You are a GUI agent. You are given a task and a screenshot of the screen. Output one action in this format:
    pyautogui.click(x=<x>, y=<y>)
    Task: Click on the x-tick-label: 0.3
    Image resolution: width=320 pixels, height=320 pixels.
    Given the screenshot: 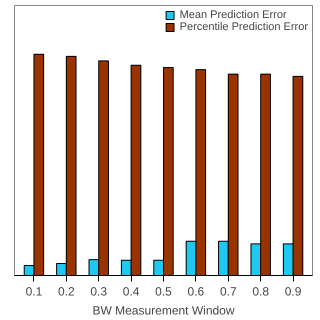 What is the action you would take?
    pyautogui.click(x=99, y=291)
    